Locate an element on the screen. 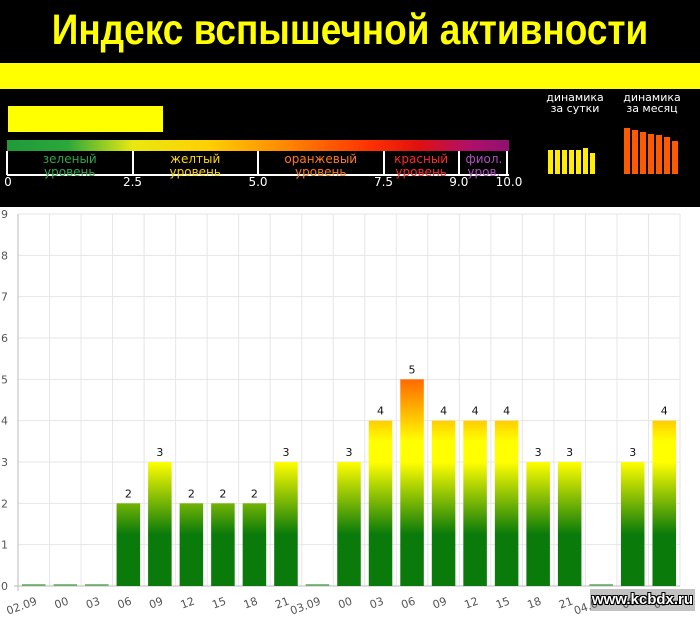 The height and width of the screenshot is (617, 700). x-tick-label: 02.09 is located at coordinates (22, 606).